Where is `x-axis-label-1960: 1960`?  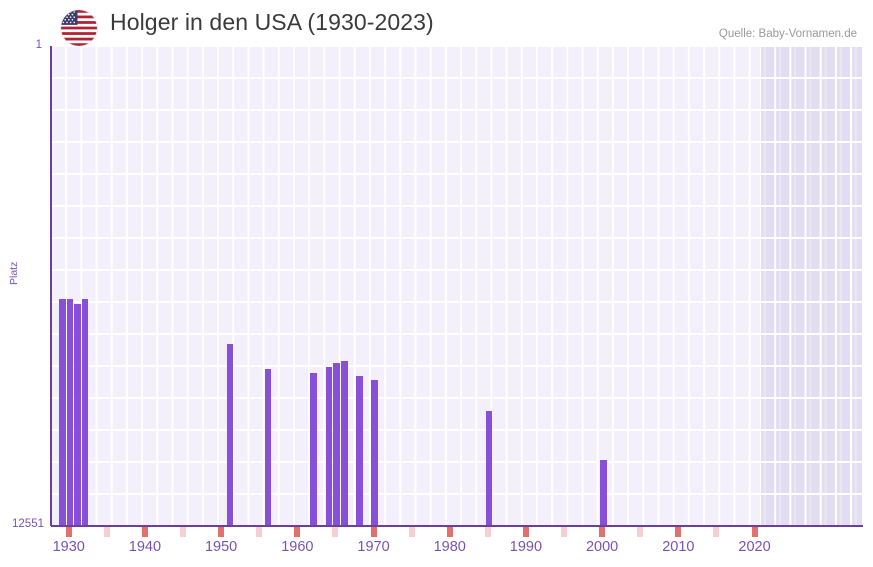
x-axis-label-1960: 1960 is located at coordinates (297, 547).